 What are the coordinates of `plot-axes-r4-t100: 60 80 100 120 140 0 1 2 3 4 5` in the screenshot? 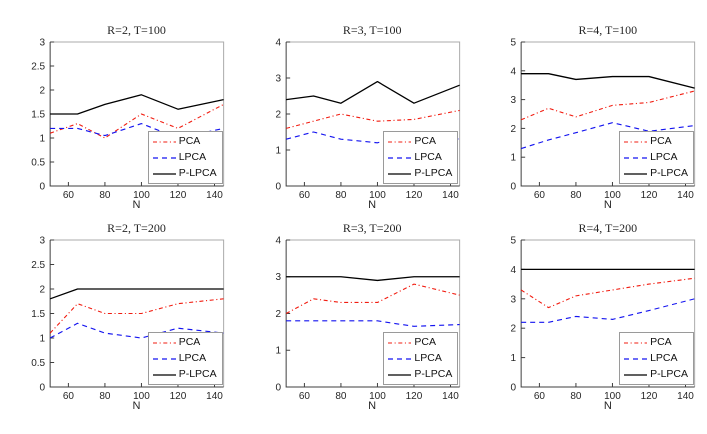 It's located at (603, 119).